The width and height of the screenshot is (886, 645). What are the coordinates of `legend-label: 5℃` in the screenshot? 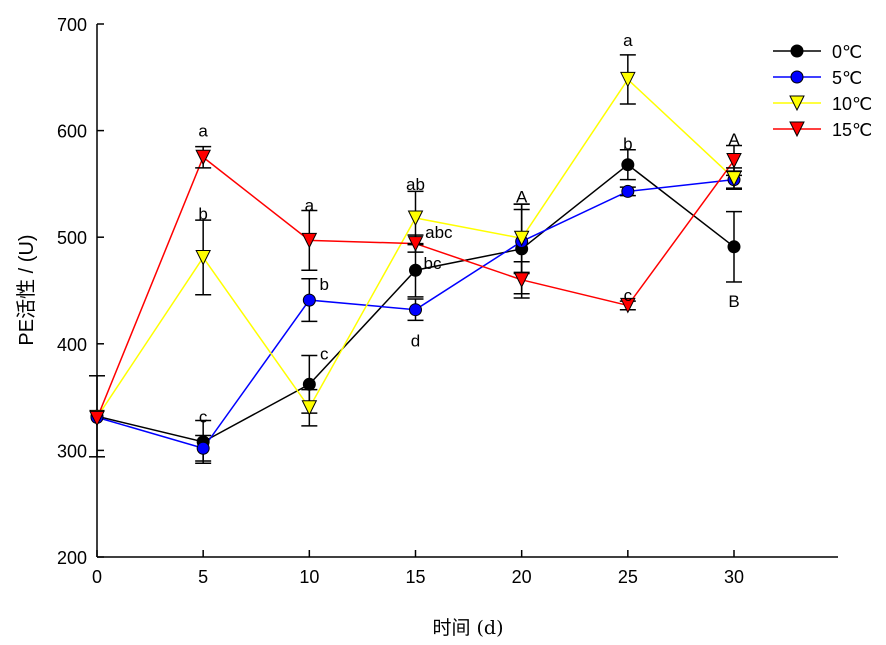 It's located at (847, 78).